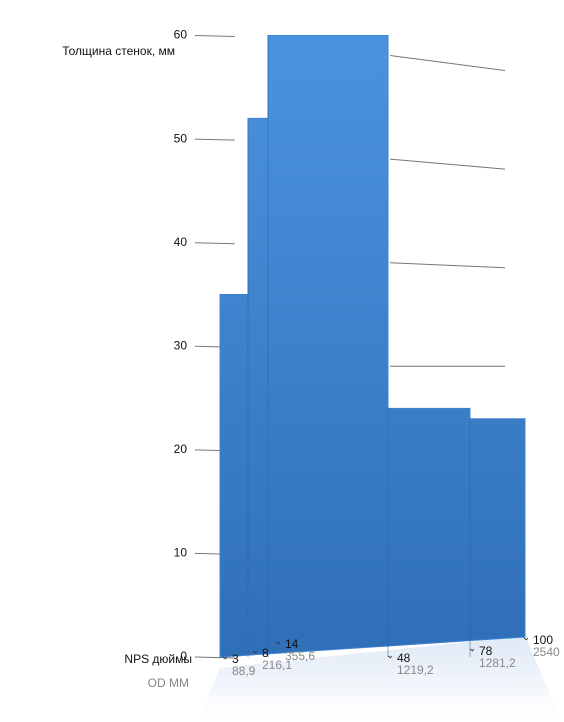 The width and height of the screenshot is (564, 722). I want to click on x2-tick-label: 216,1, so click(277, 665).